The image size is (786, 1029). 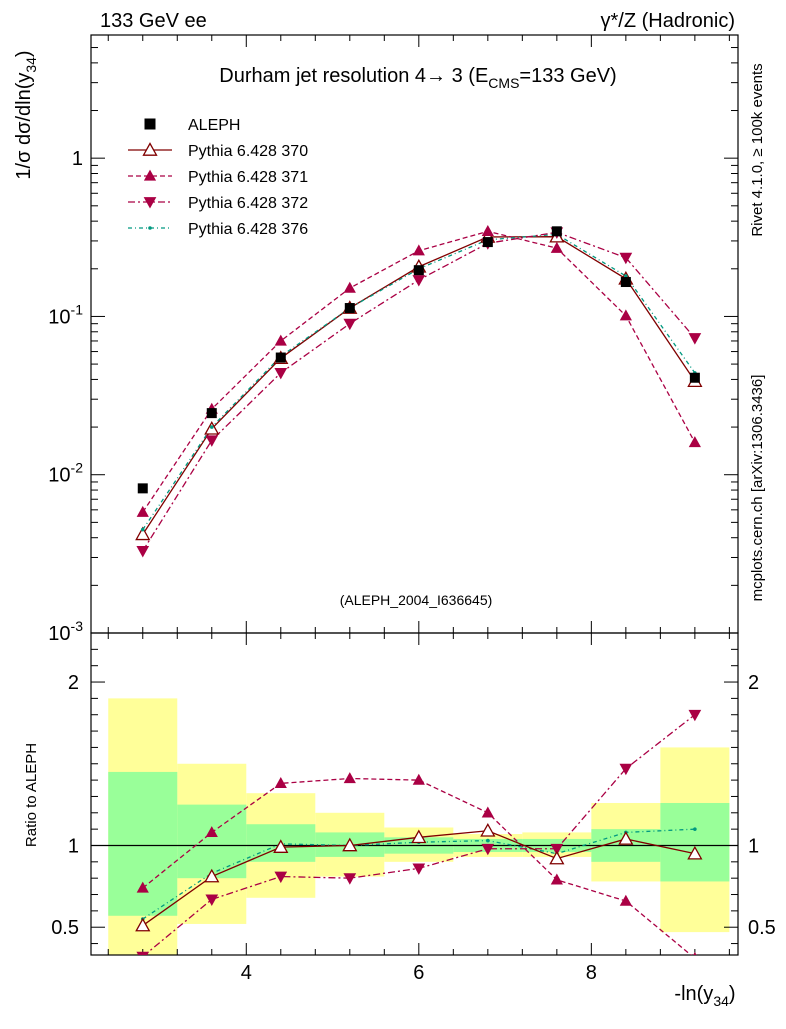 I want to click on ratio-line, so click(x=417, y=866).